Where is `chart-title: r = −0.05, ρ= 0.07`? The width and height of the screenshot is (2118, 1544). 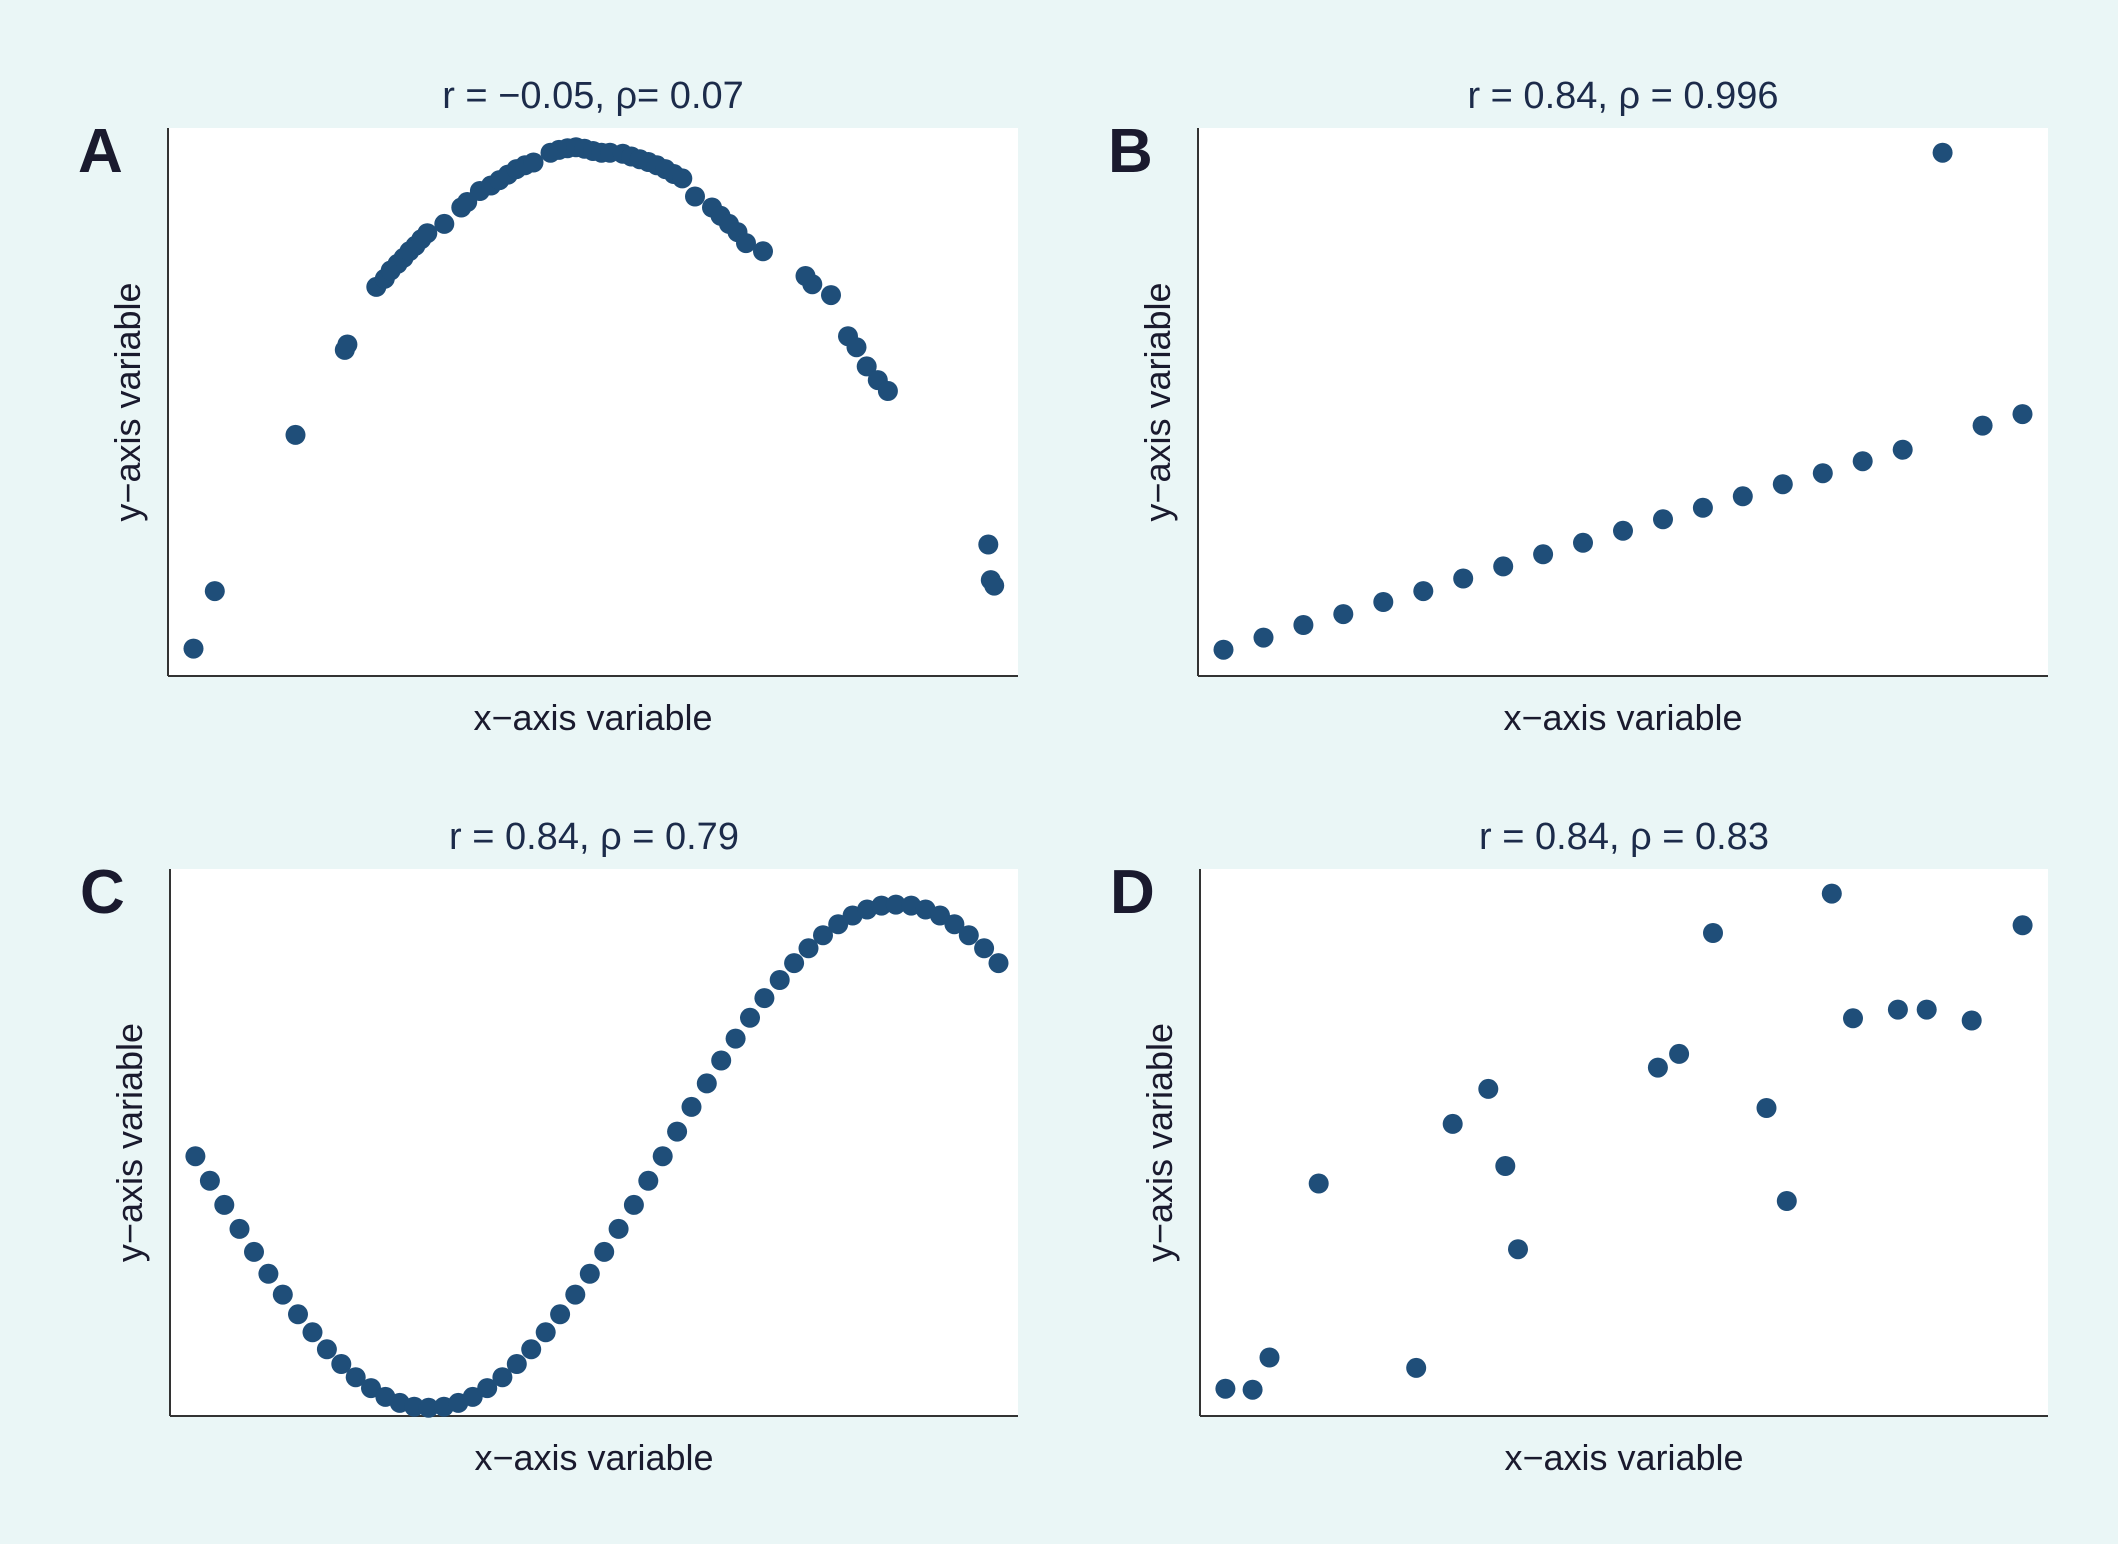
chart-title: r = −0.05, ρ= 0.07 is located at coordinates (593, 96).